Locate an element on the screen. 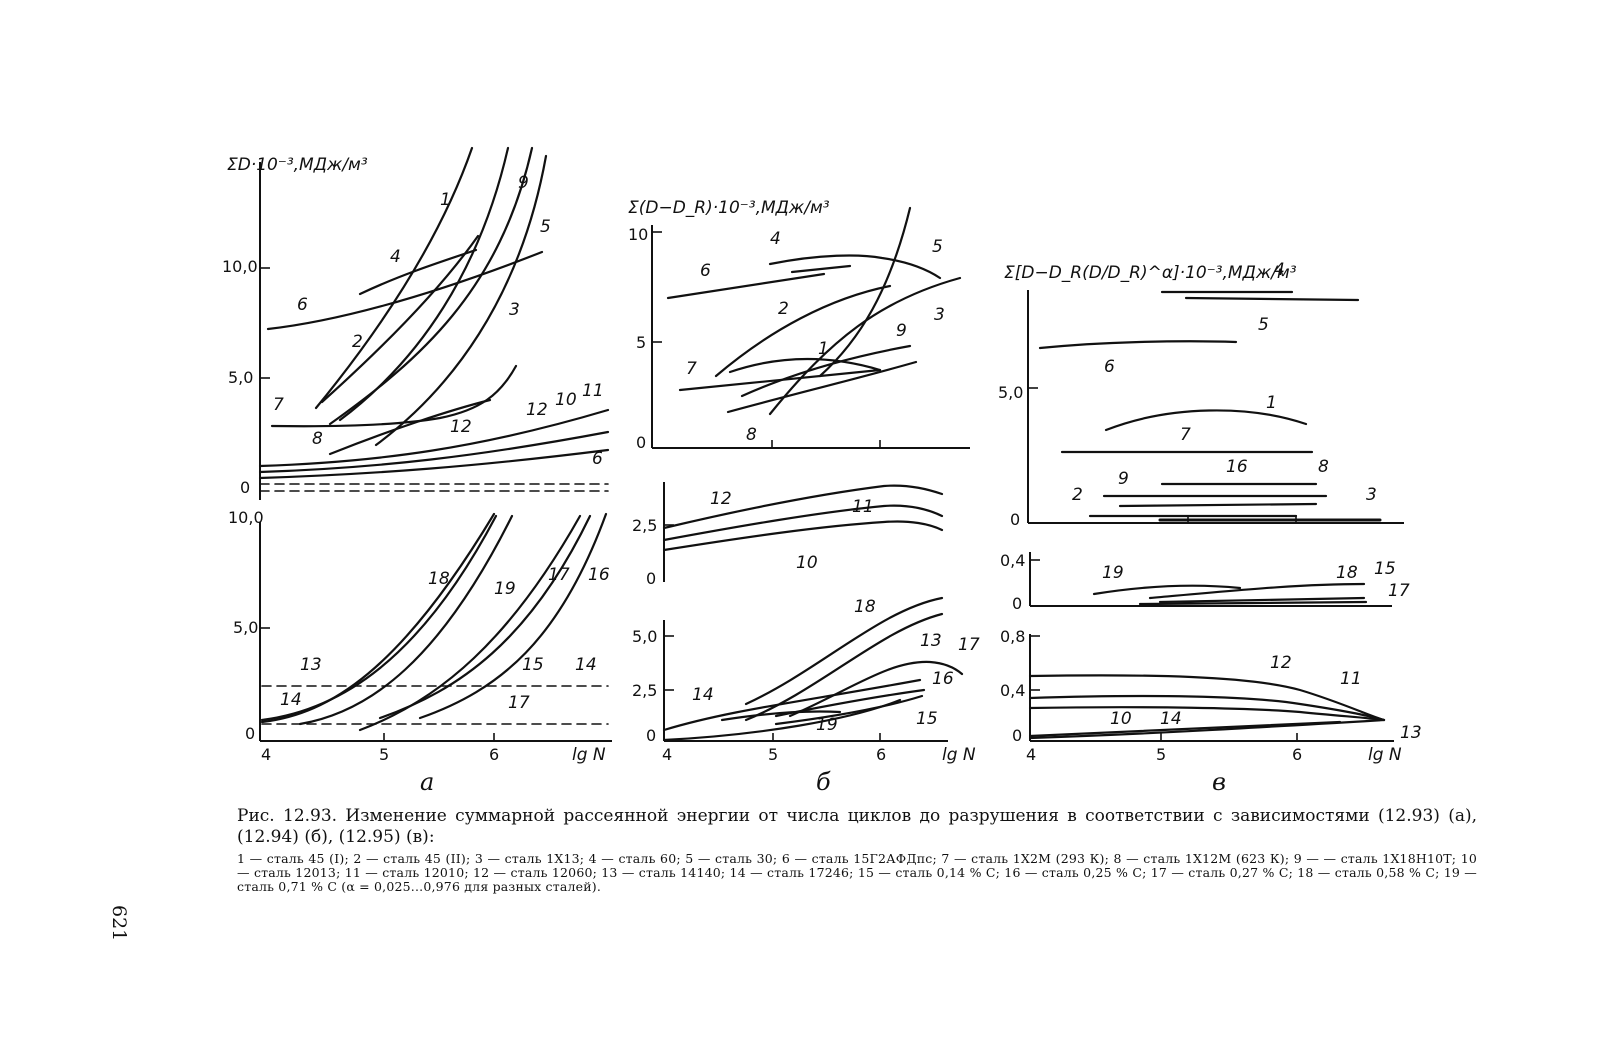 The width and height of the screenshot is (1600, 1058). b-curve-4b is located at coordinates (821, 269).